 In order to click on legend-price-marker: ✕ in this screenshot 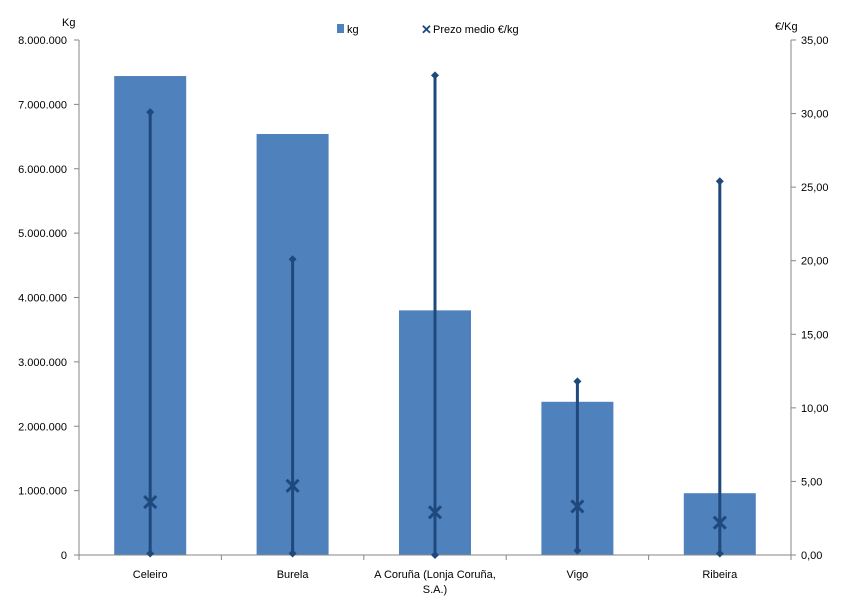, I will do `click(426, 29)`.